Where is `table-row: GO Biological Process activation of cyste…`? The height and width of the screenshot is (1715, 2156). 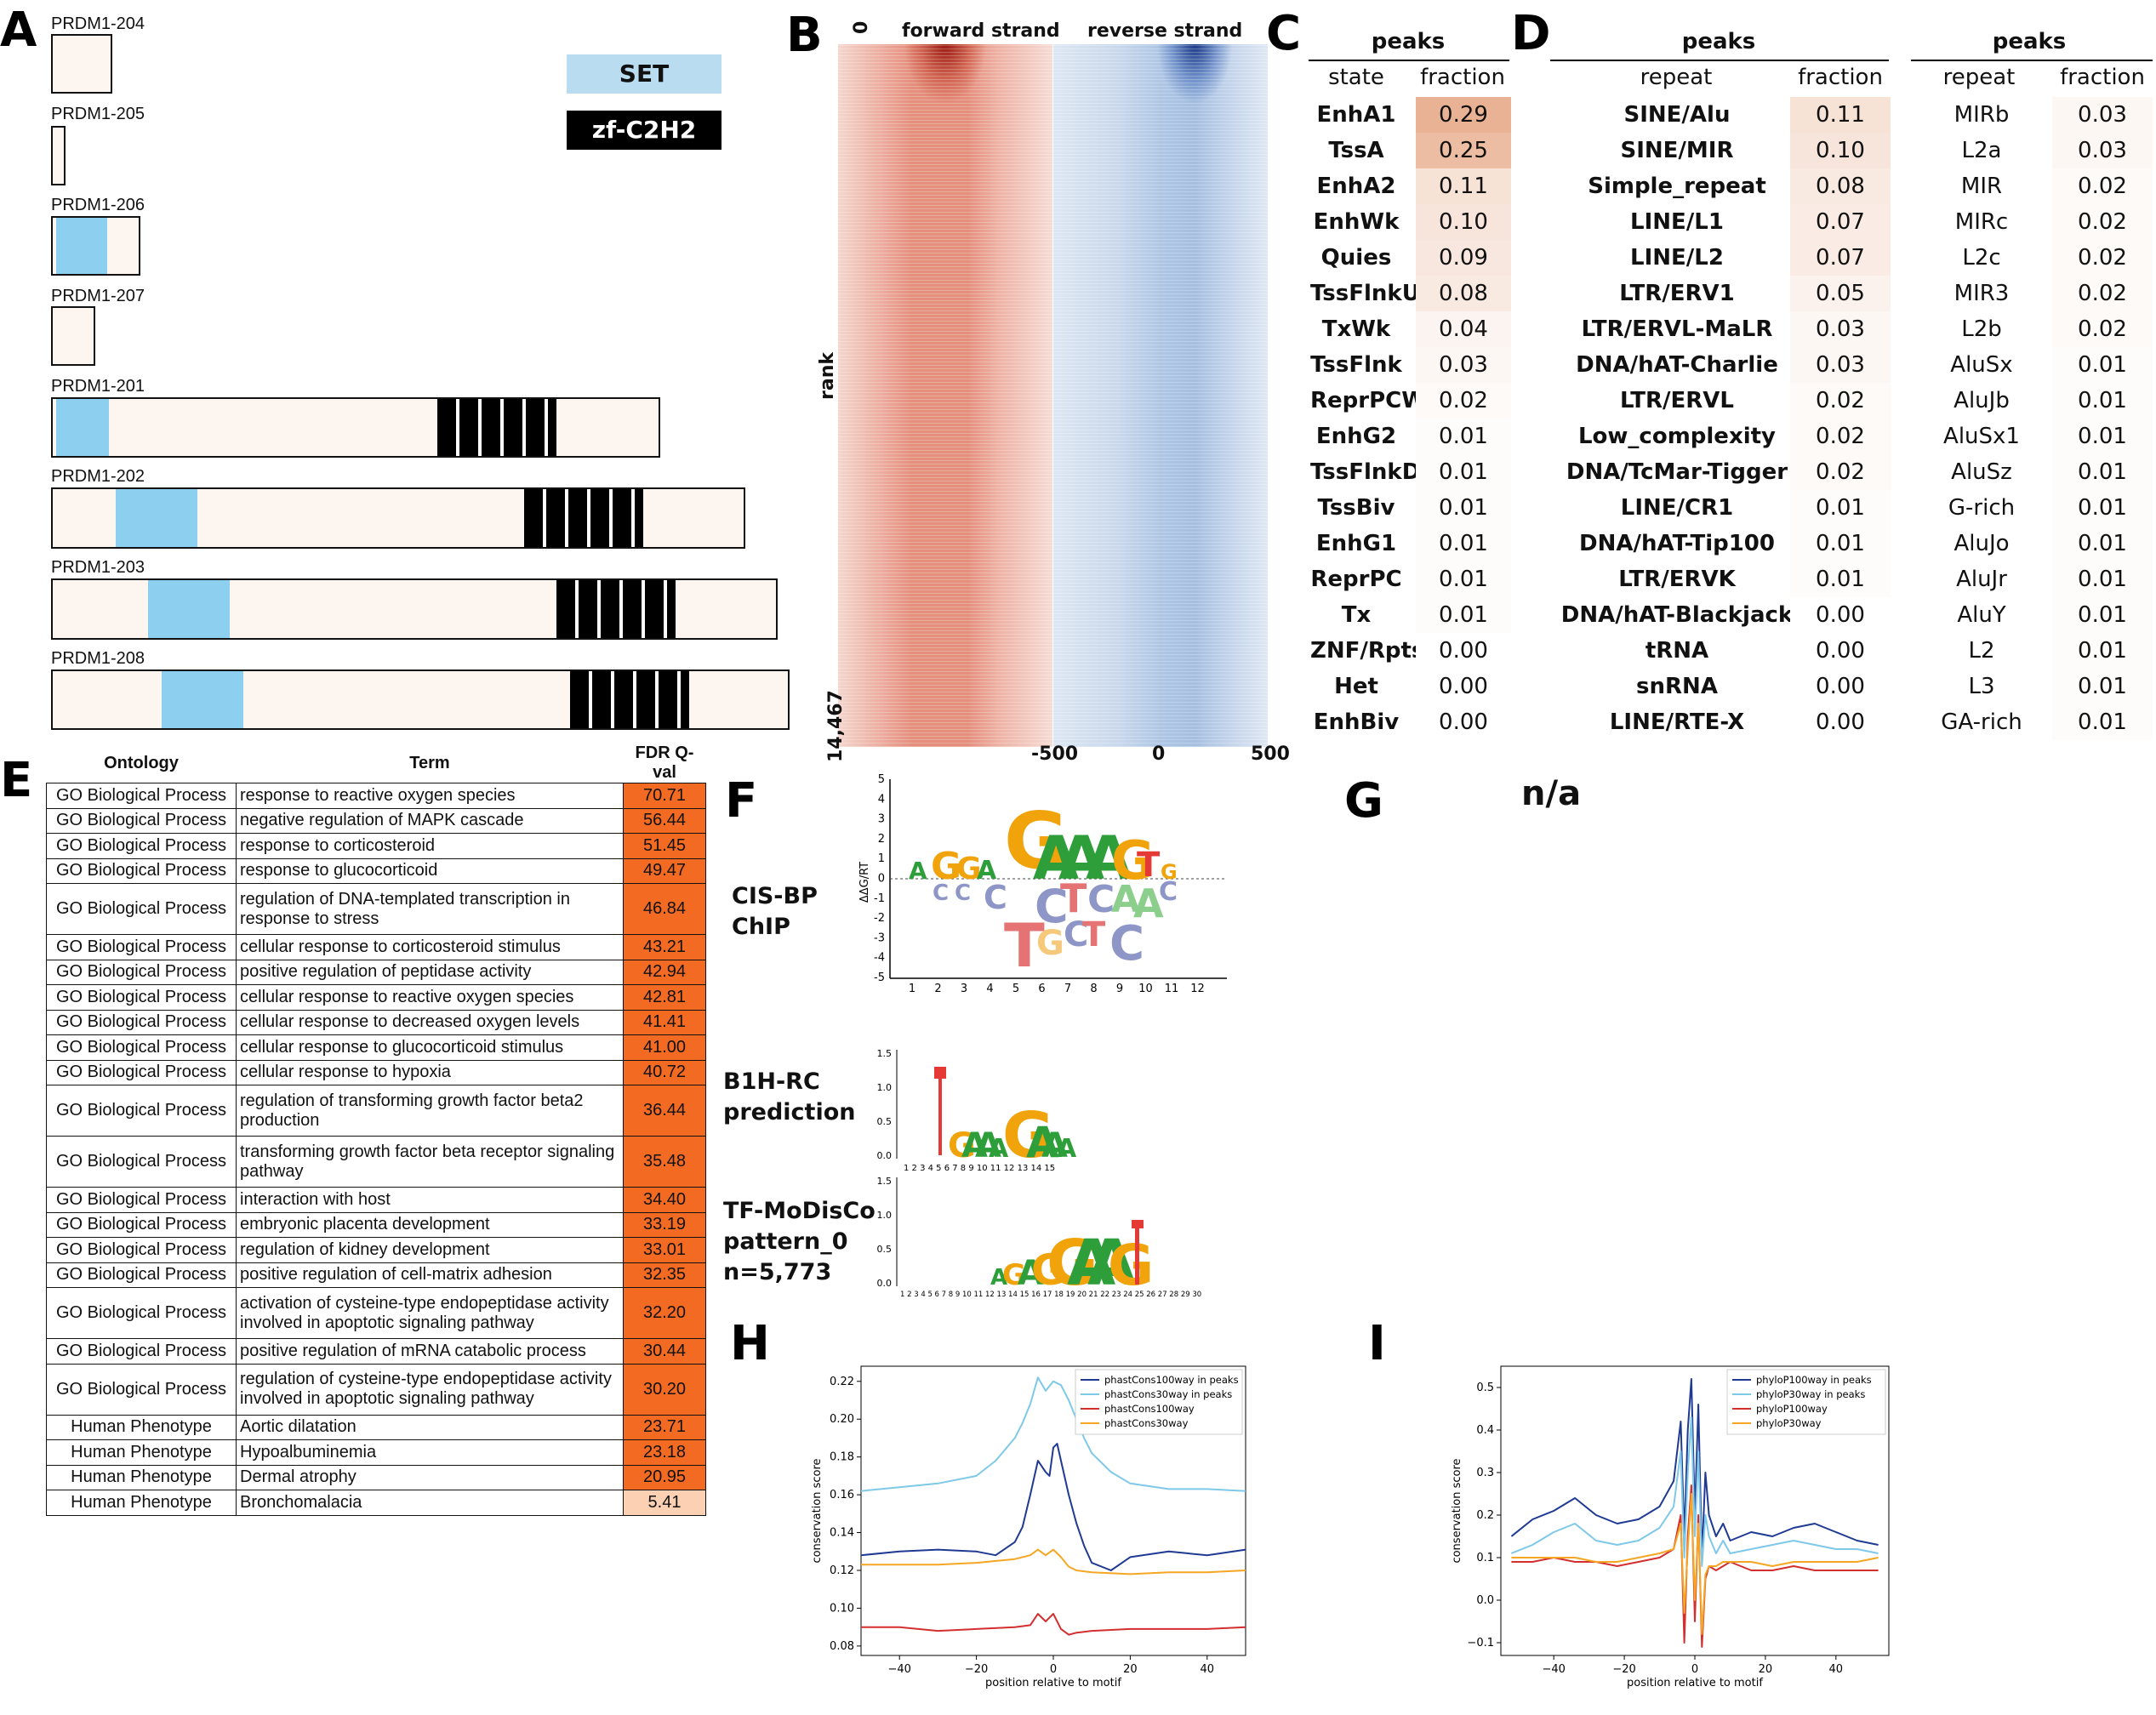 table-row: GO Biological Process activation of cyste… is located at coordinates (376, 1313).